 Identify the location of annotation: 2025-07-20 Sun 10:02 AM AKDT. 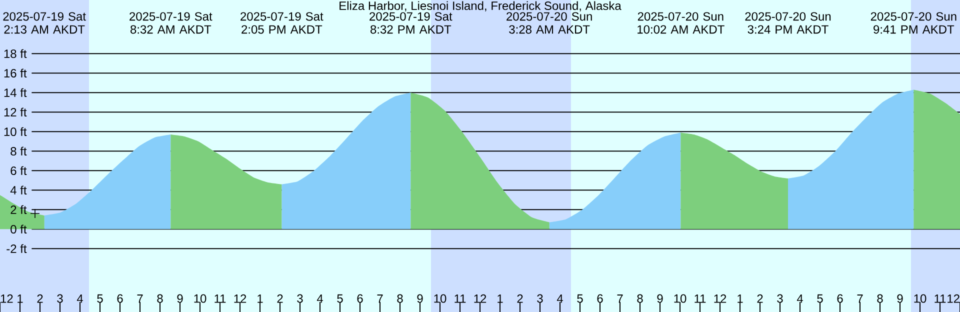
(681, 23).